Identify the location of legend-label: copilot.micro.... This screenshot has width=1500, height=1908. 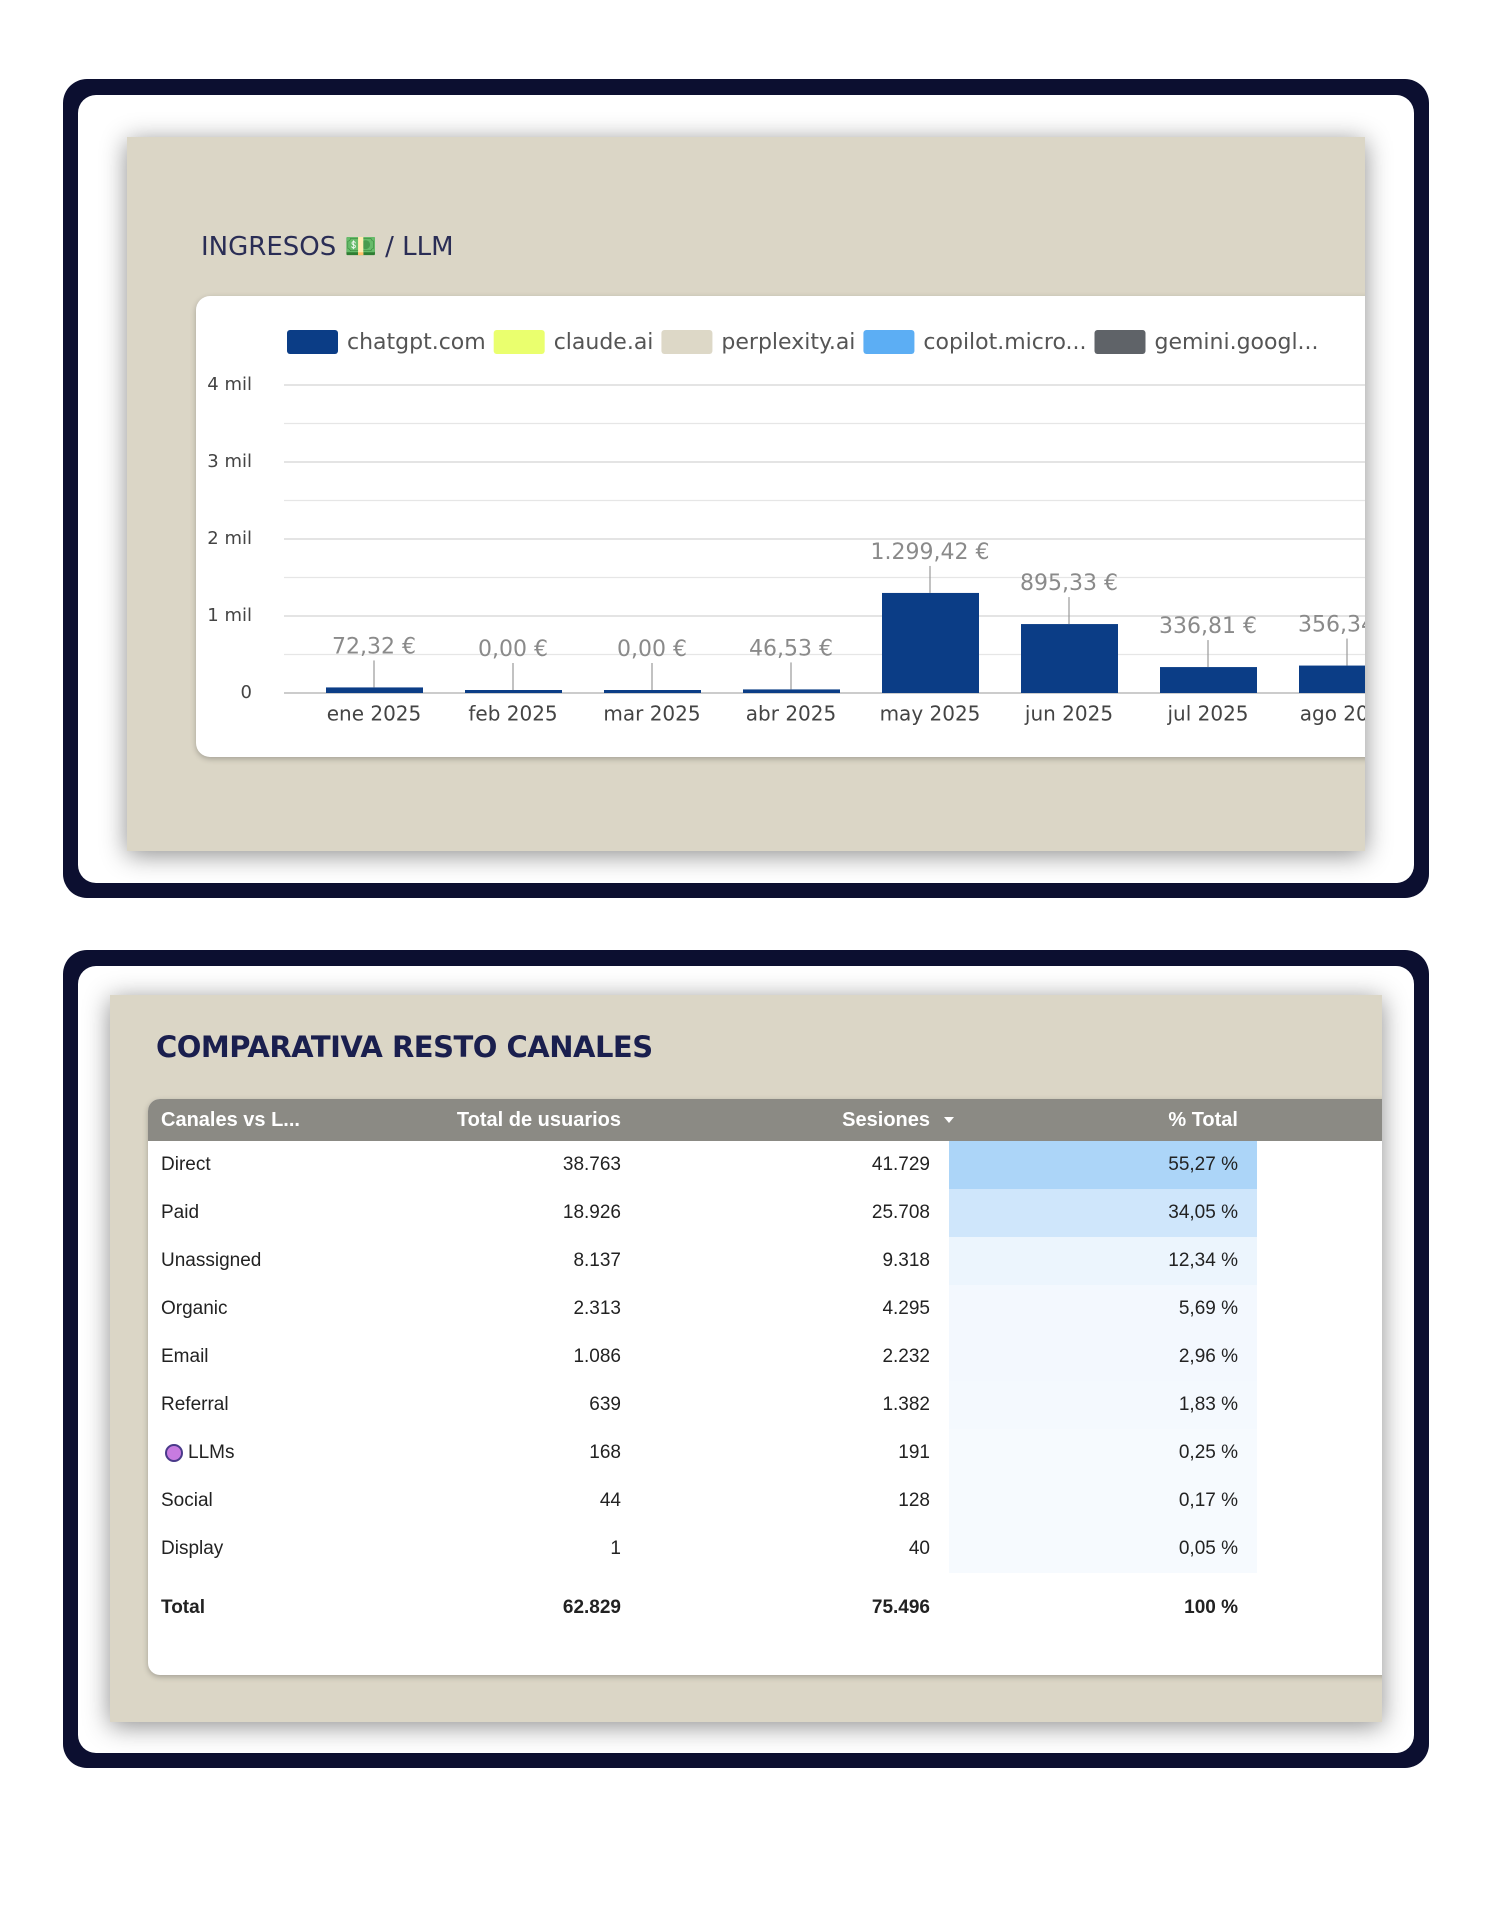
(1004, 342).